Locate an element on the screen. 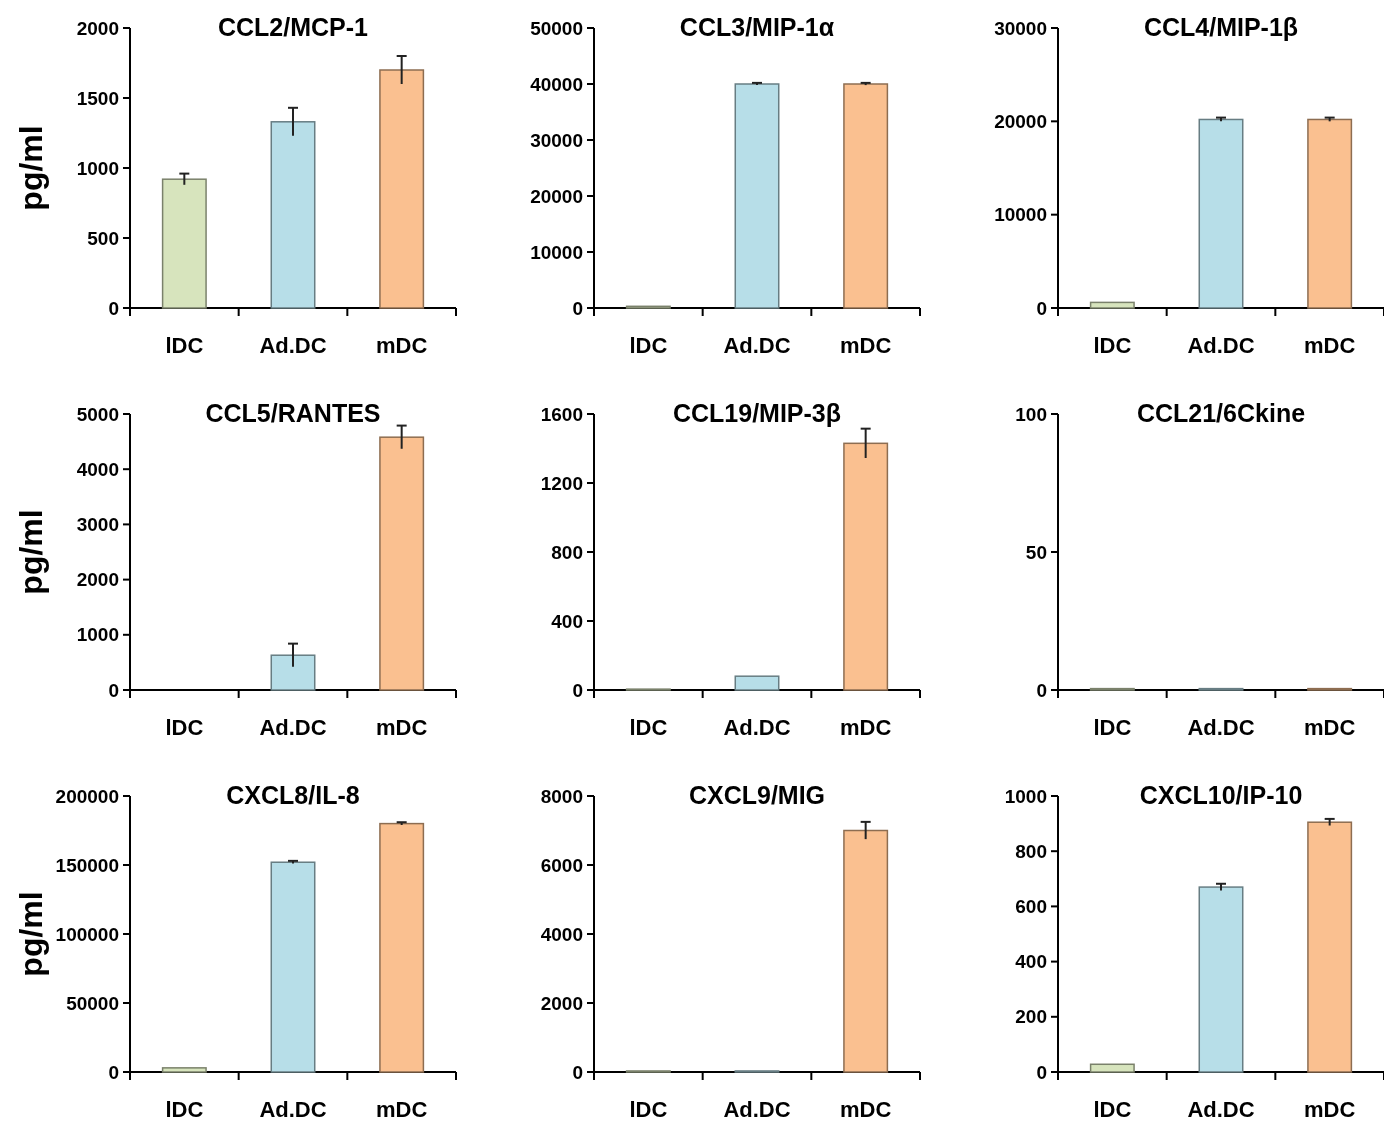  chart-title: CCL19/MIP-3β is located at coordinates (757, 413).